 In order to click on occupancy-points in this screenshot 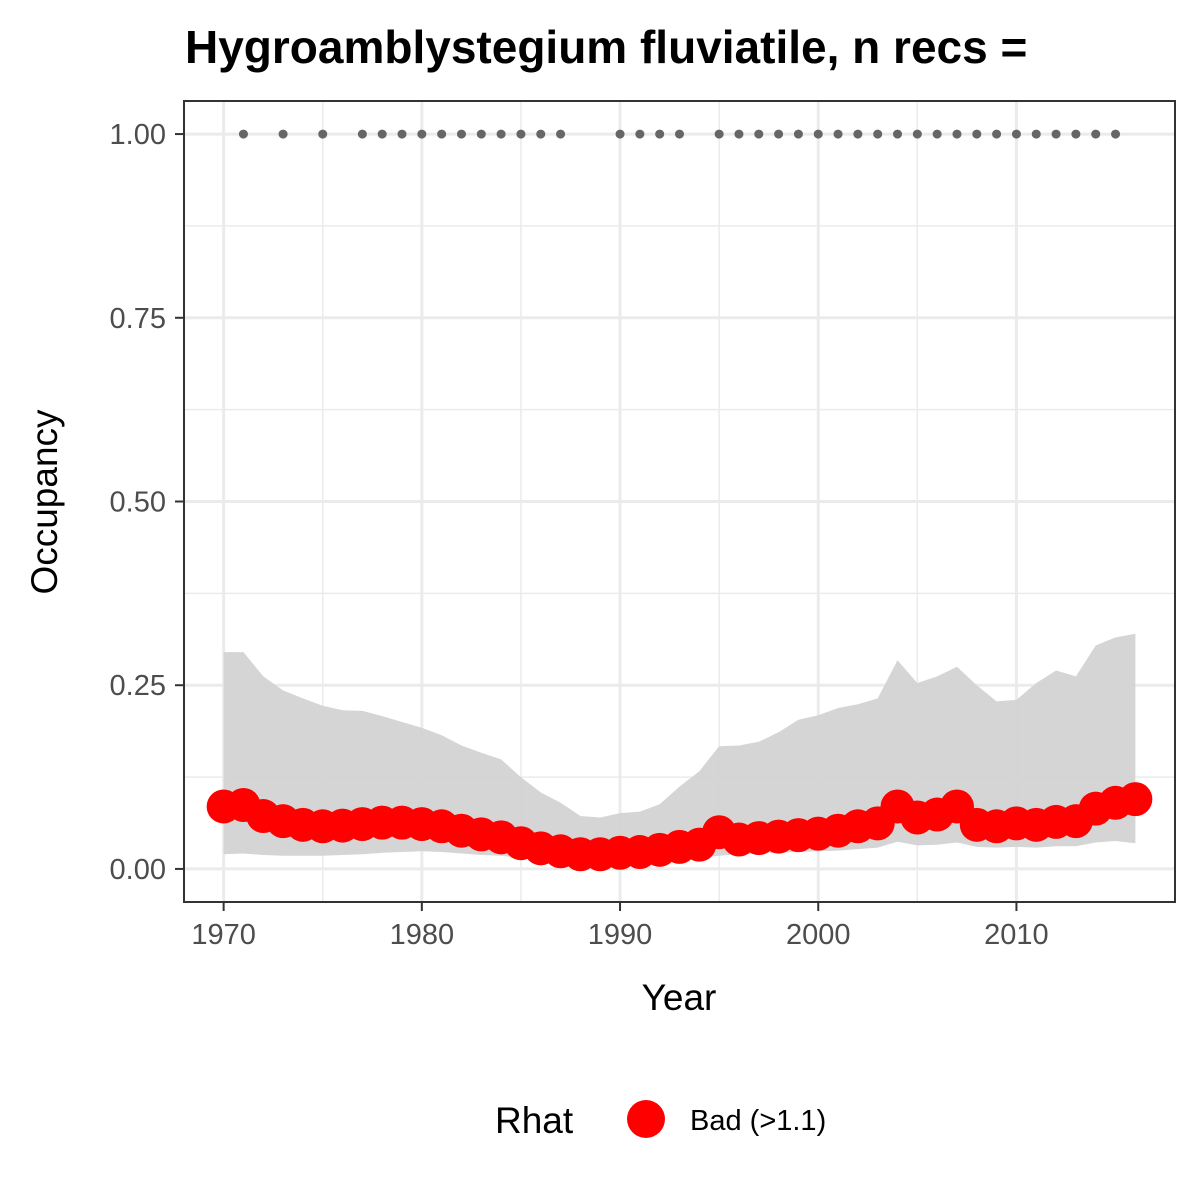, I will do `click(679, 827)`.